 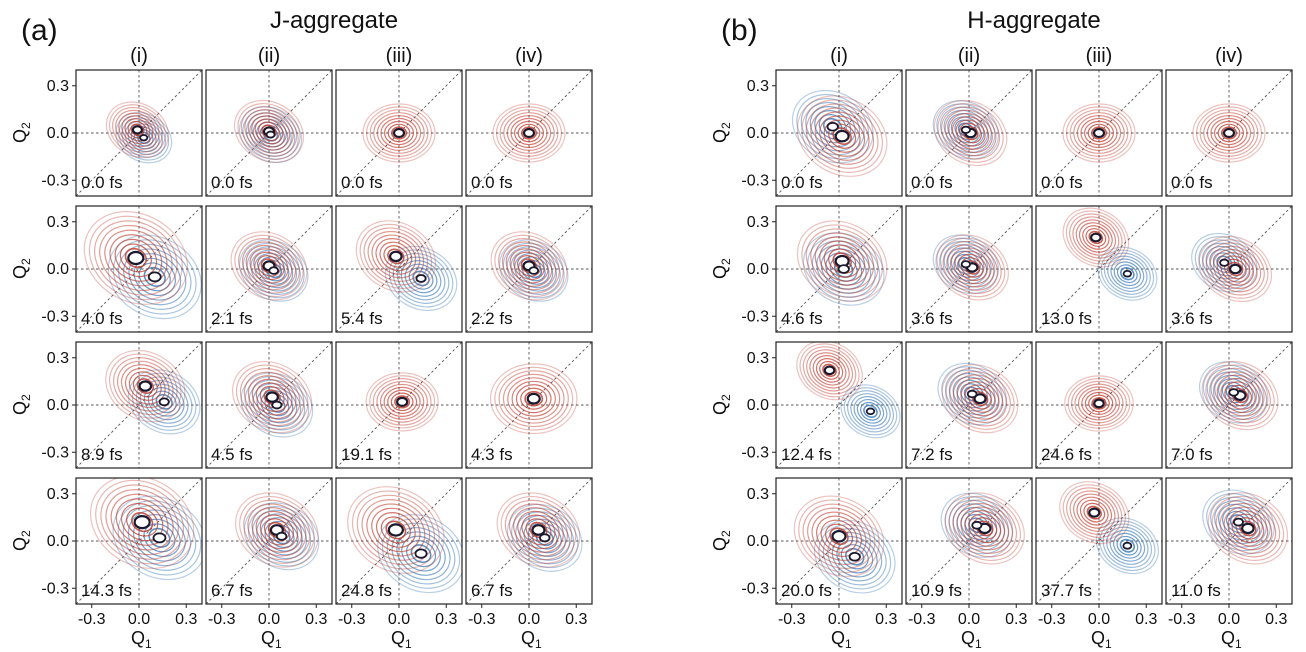 What do you see at coordinates (232, 318) in the screenshot?
I see `time-label: 2.1 fs` at bounding box center [232, 318].